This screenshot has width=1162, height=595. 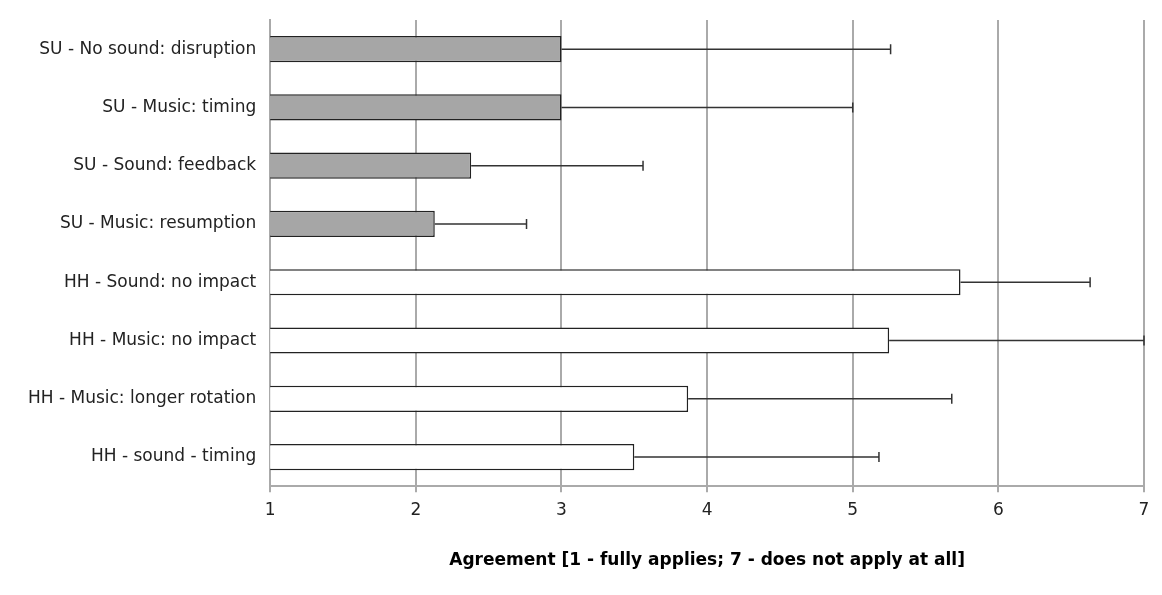 What do you see at coordinates (163, 338) in the screenshot?
I see `y-tick-label: HH - Music: no impact` at bounding box center [163, 338].